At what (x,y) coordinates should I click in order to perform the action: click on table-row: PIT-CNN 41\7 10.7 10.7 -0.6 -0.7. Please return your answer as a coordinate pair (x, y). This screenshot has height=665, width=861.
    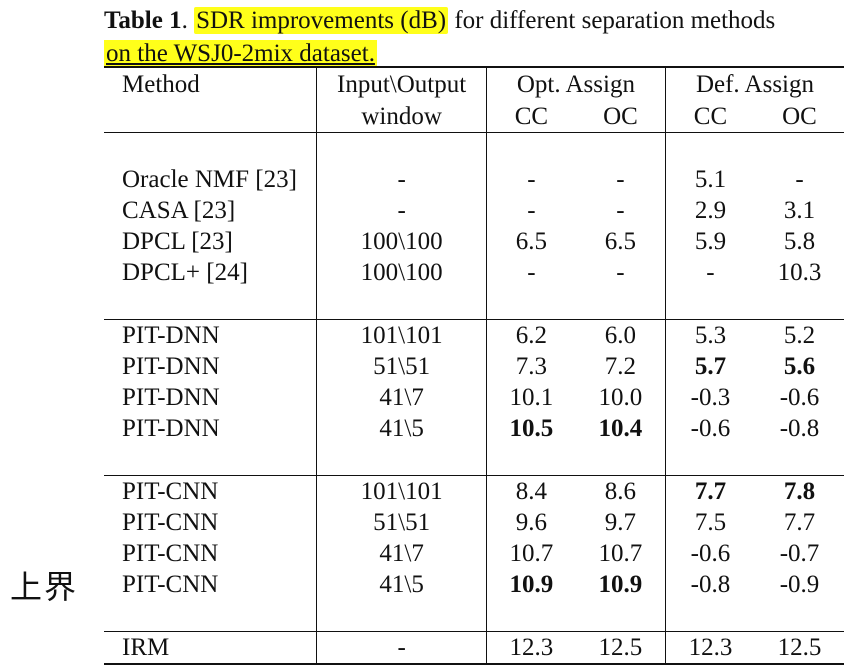
    Looking at the image, I should click on (474, 553).